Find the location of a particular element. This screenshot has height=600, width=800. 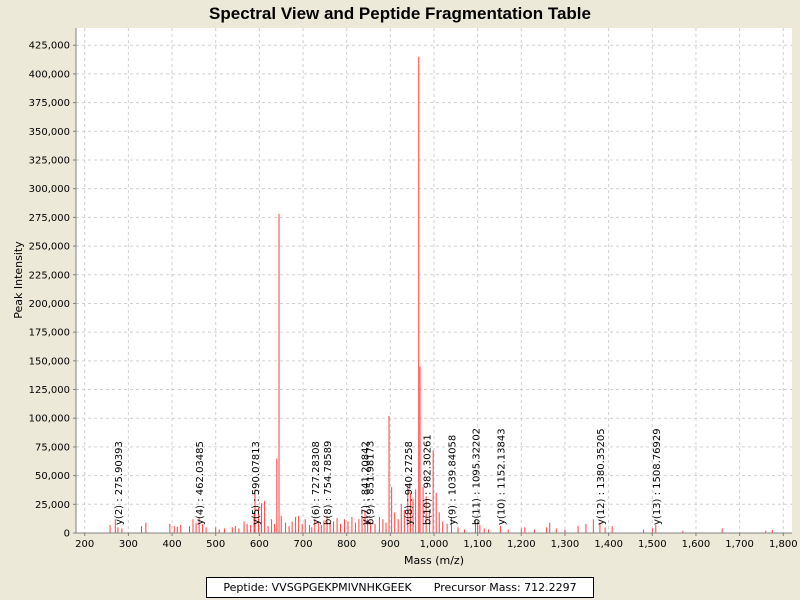

y-tick-label: 175,000 is located at coordinates (49, 333).